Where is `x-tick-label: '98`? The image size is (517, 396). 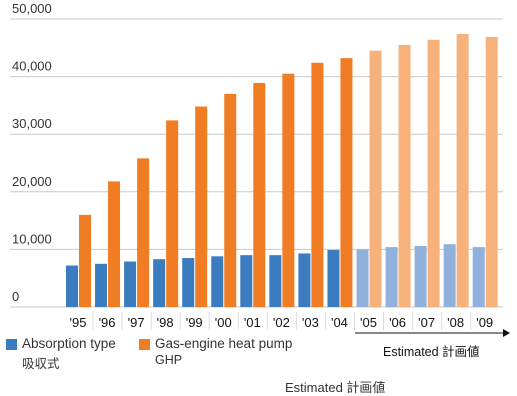
x-tick-label: '98 is located at coordinates (165, 322).